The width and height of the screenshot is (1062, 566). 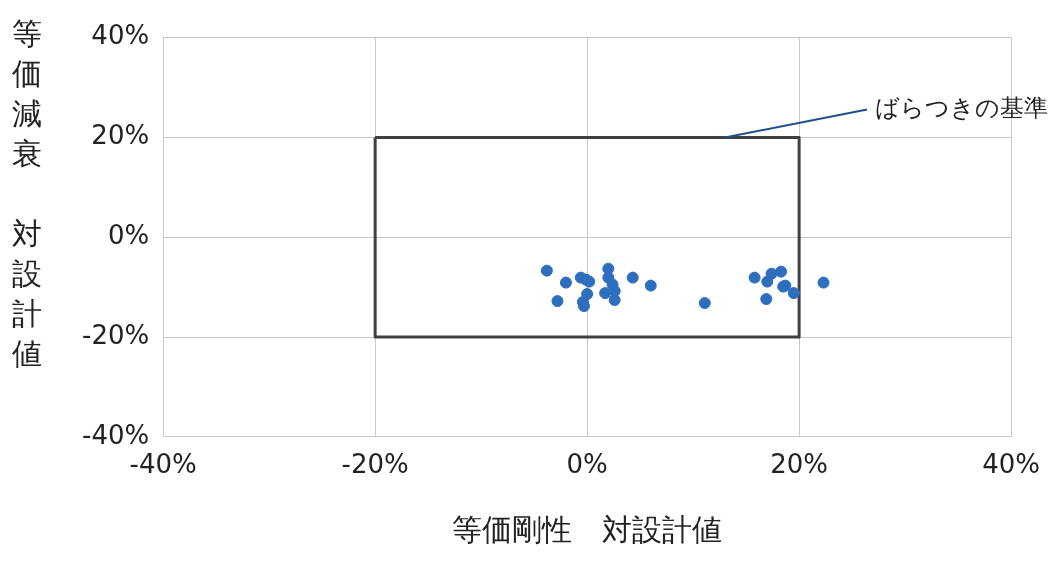 What do you see at coordinates (163, 464) in the screenshot?
I see `x-tick-label: -40%` at bounding box center [163, 464].